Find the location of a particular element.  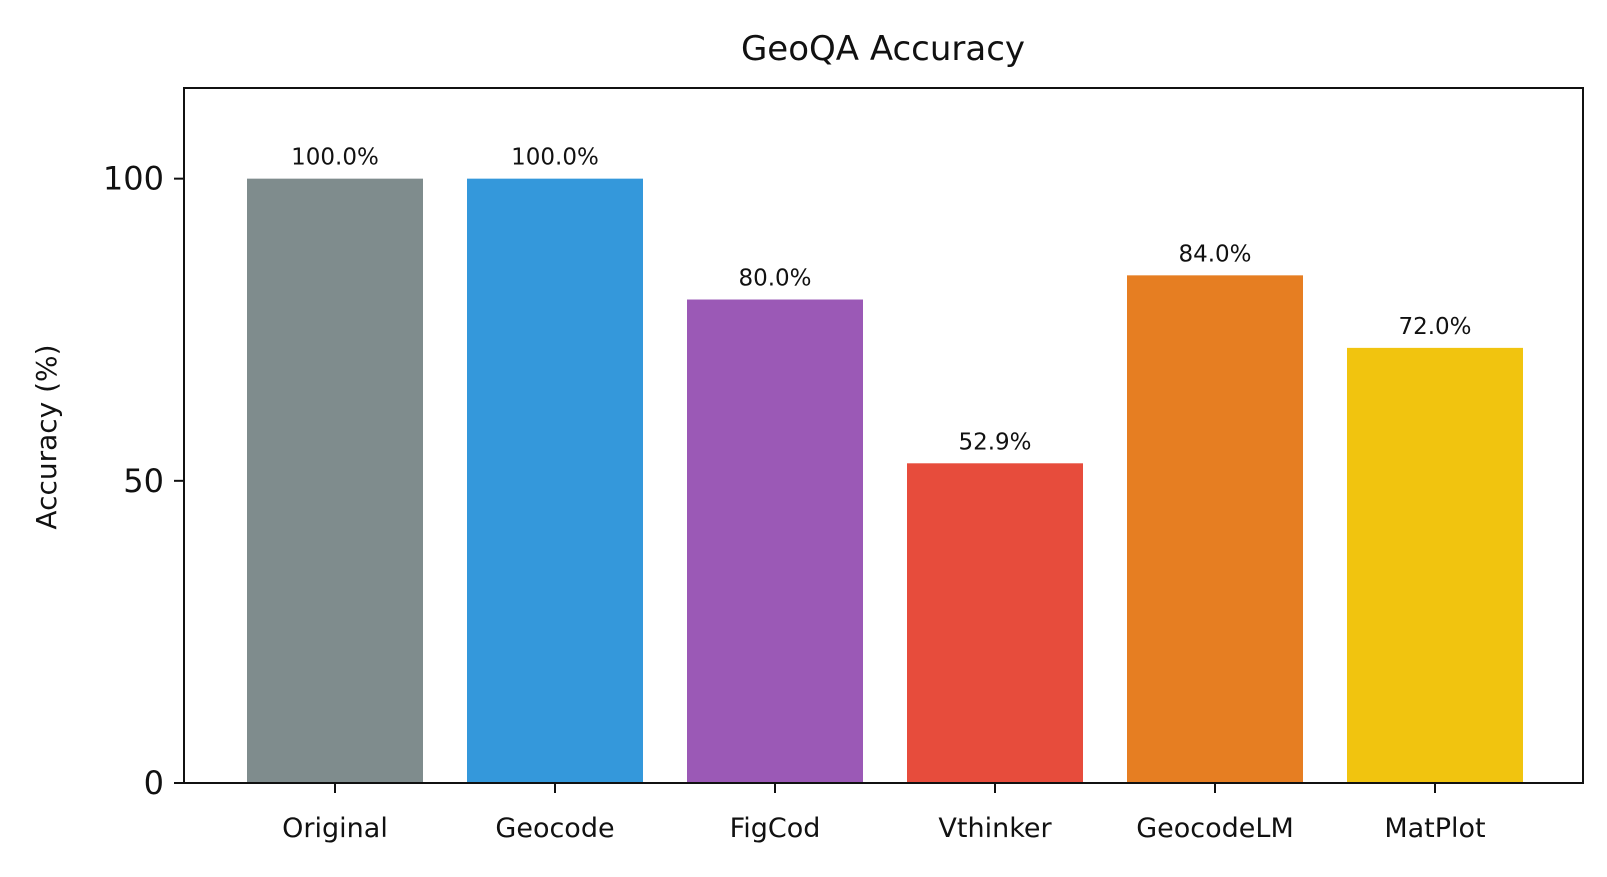

x-tick-label-figcod: FigCod is located at coordinates (775, 828).